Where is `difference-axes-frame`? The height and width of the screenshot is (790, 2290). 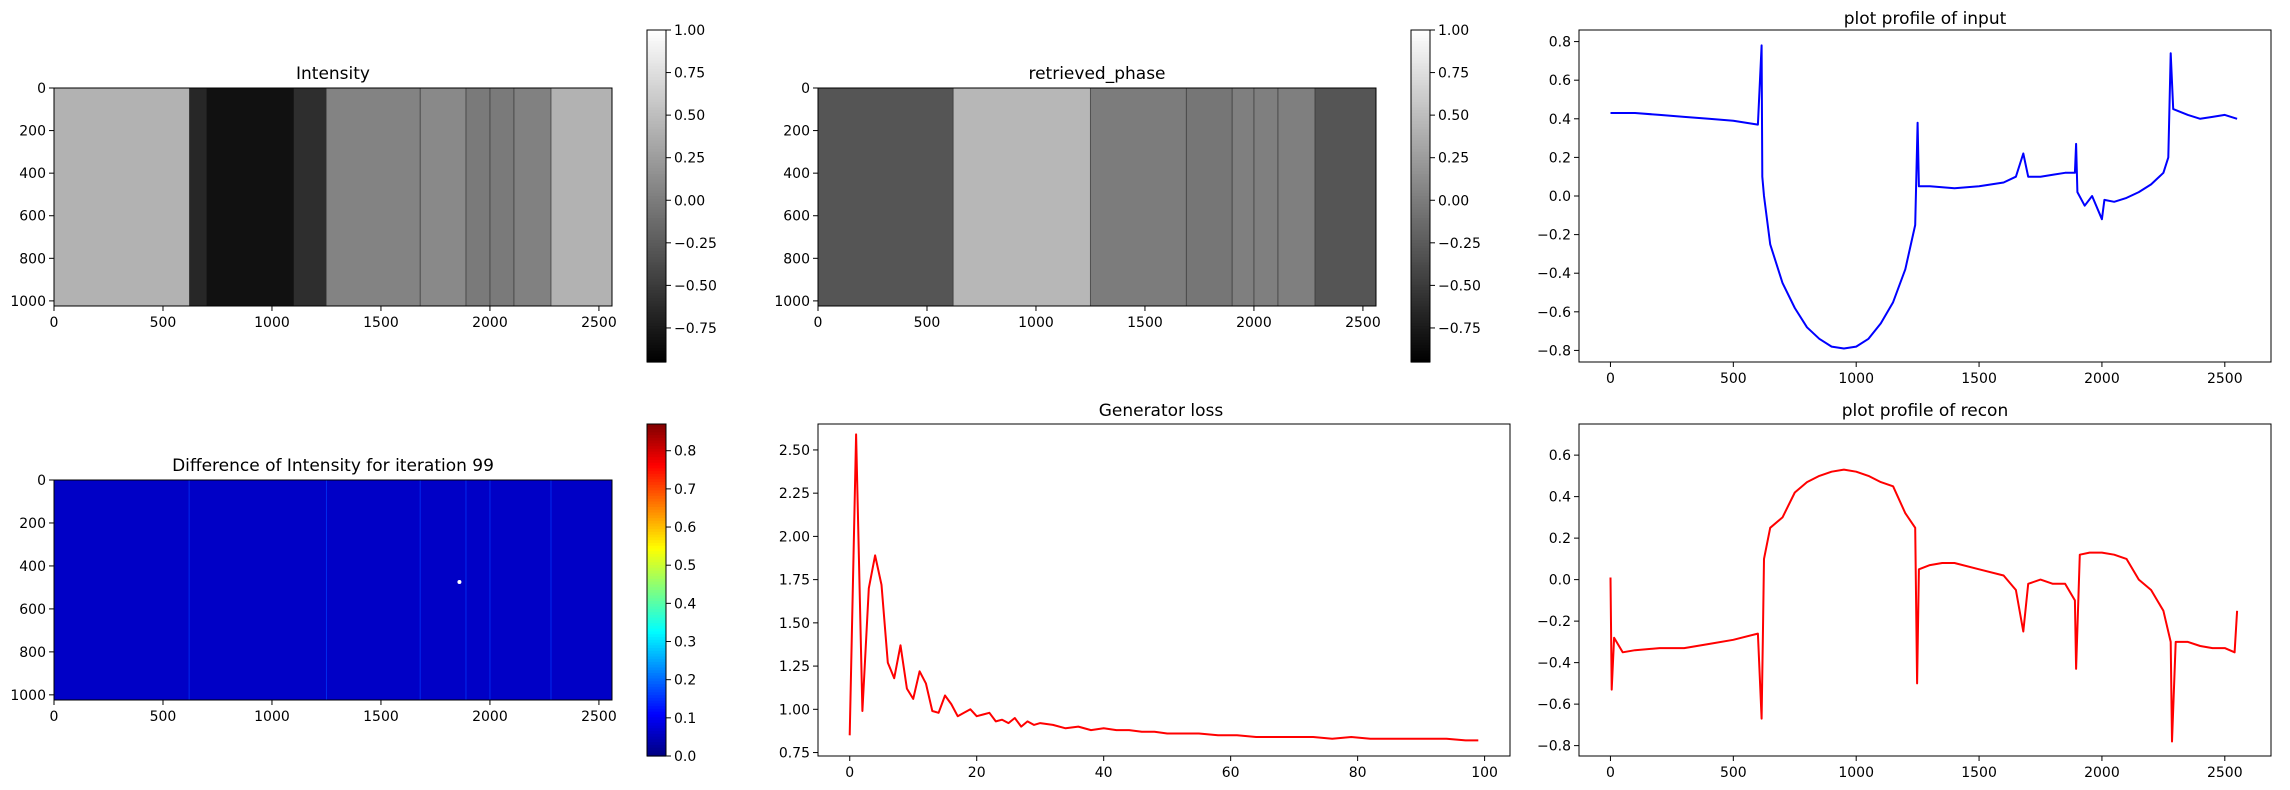
difference-axes-frame is located at coordinates (333, 590).